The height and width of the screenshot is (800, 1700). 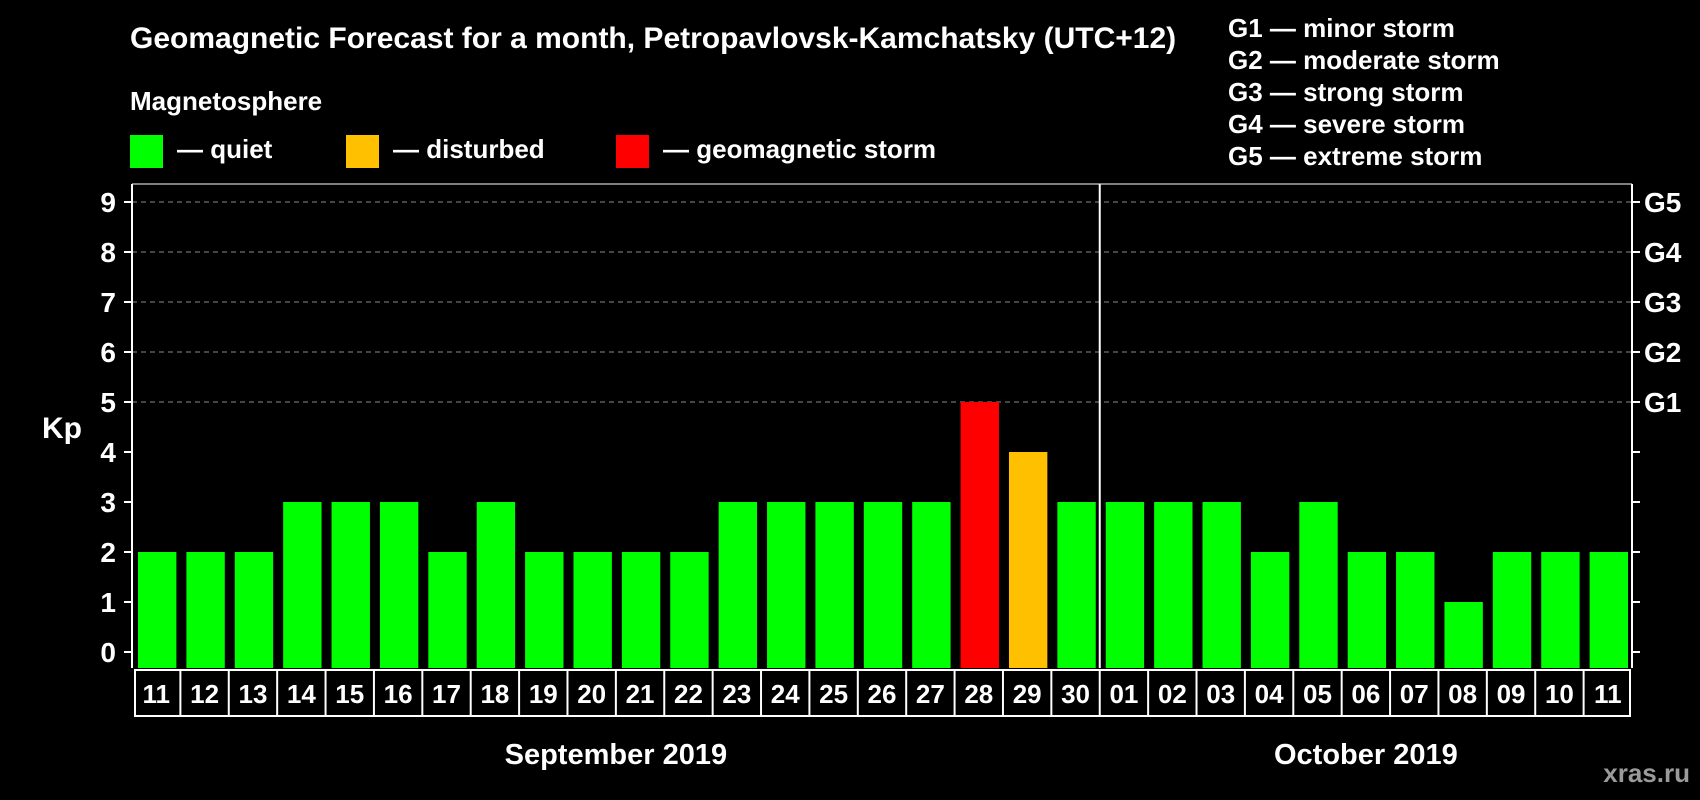 What do you see at coordinates (494, 694) in the screenshot?
I see `day-label-7: 18` at bounding box center [494, 694].